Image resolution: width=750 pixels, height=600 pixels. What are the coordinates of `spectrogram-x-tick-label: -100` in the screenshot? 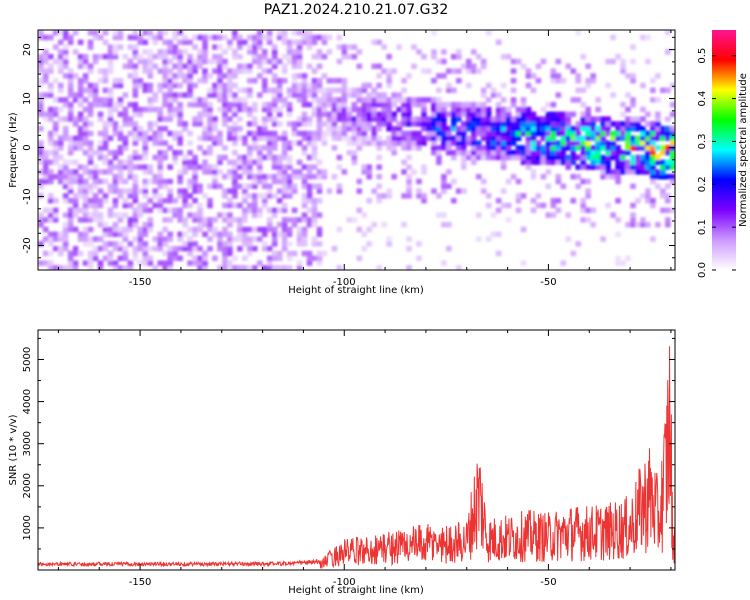 It's located at (344, 282).